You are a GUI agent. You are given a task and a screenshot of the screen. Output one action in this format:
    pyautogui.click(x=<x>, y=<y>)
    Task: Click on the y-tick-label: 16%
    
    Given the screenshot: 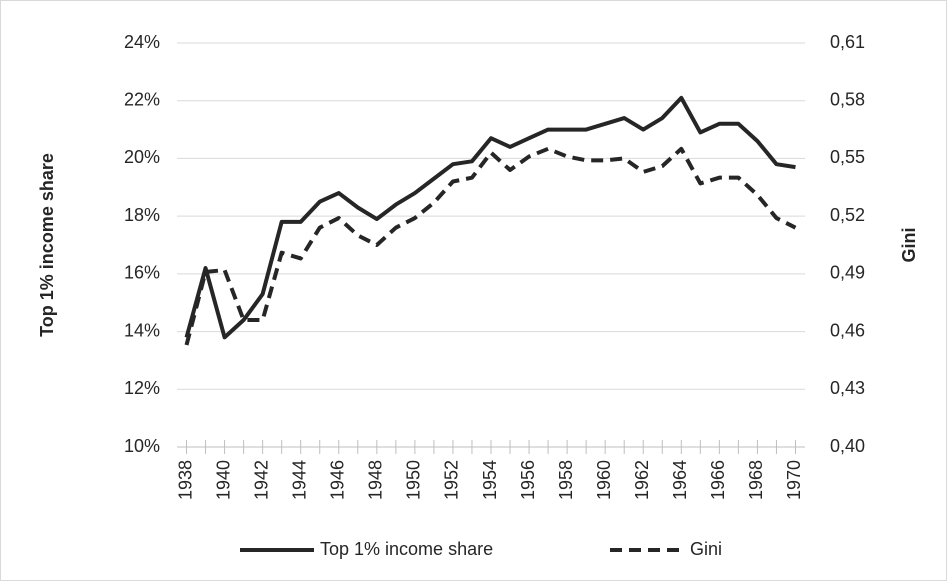 What is the action you would take?
    pyautogui.click(x=142, y=273)
    